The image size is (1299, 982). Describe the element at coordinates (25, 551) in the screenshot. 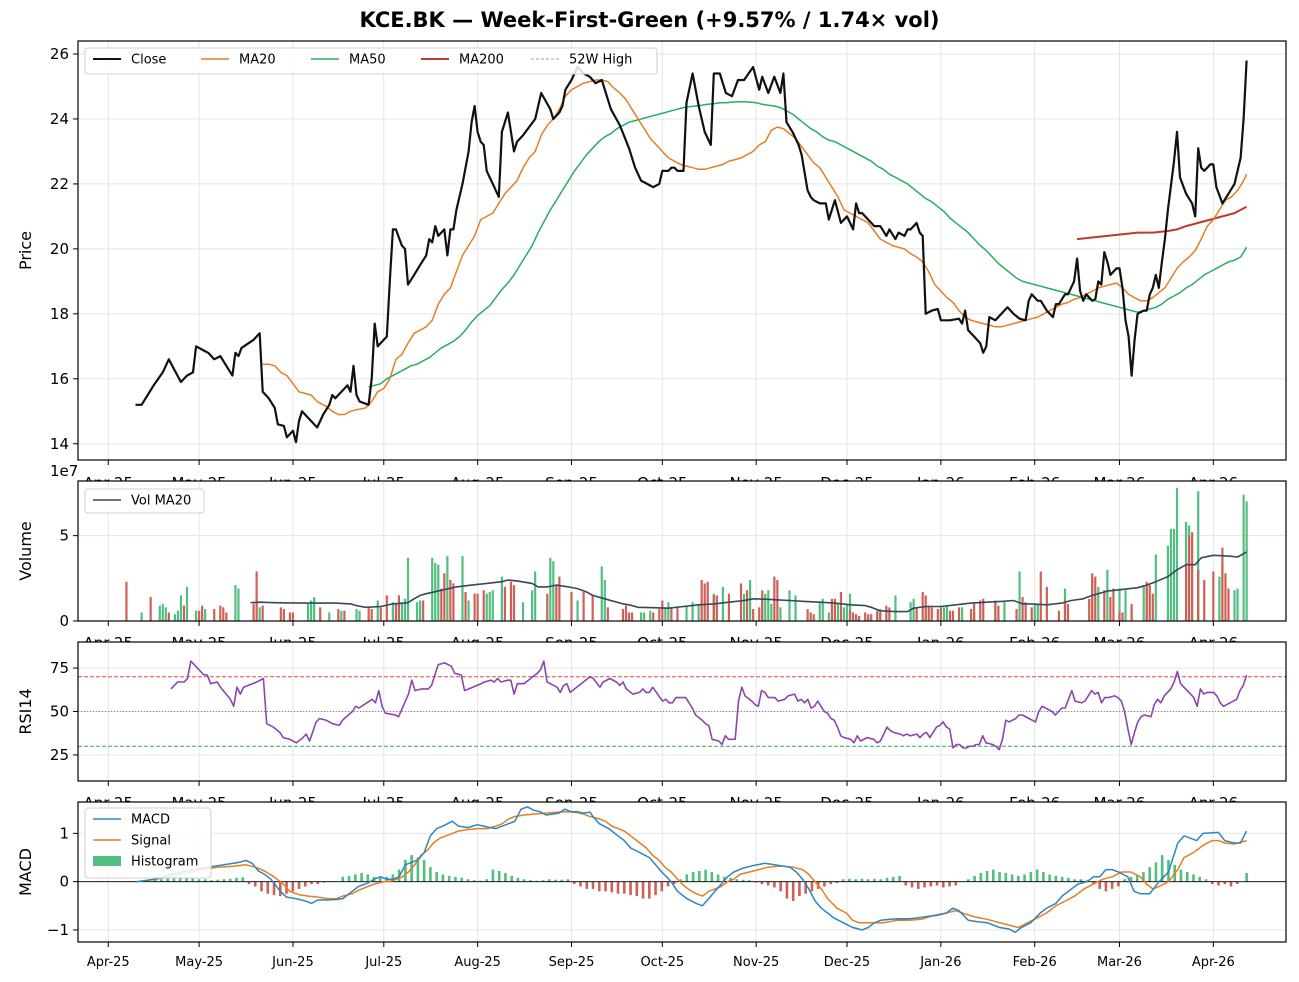

I see `volume-y-axis-label: Volume` at that location.